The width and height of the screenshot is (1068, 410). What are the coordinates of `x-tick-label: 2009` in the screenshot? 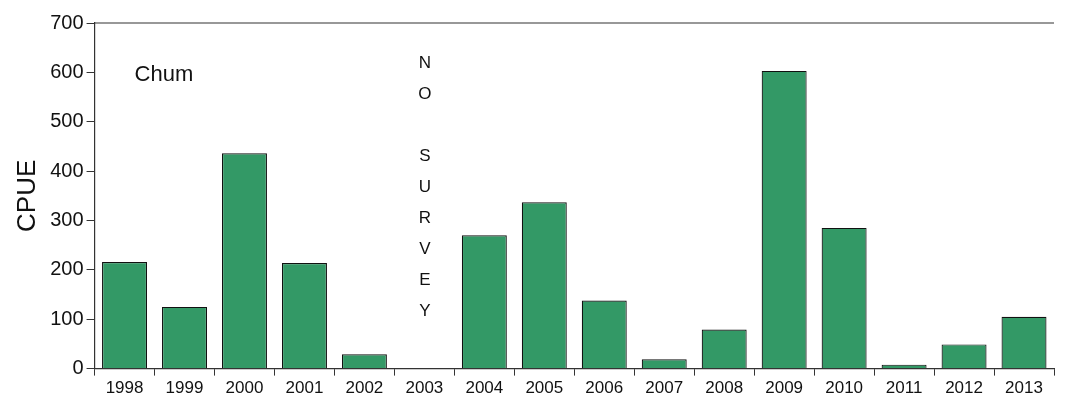 It's located at (784, 388).